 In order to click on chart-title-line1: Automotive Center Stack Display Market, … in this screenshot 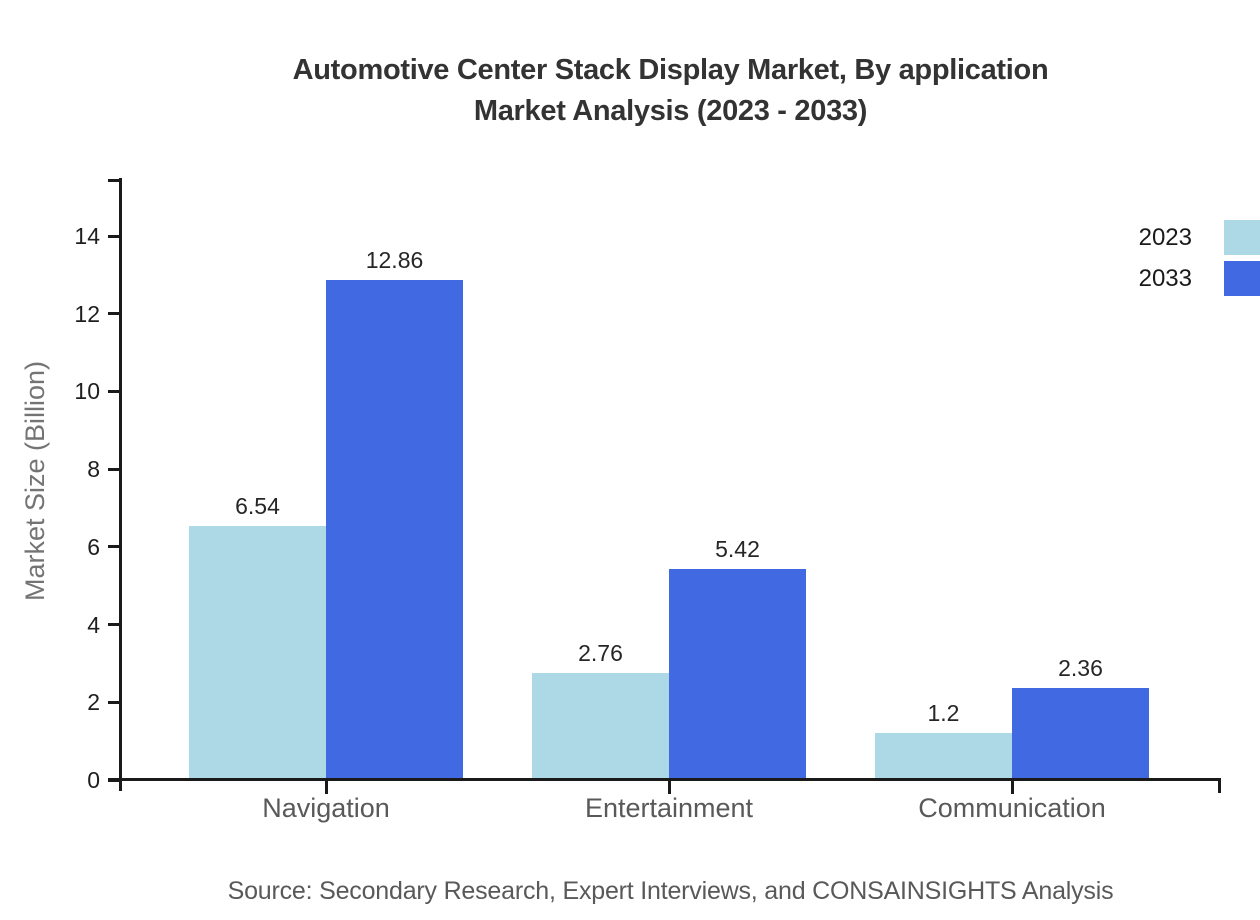, I will do `click(670, 70)`.